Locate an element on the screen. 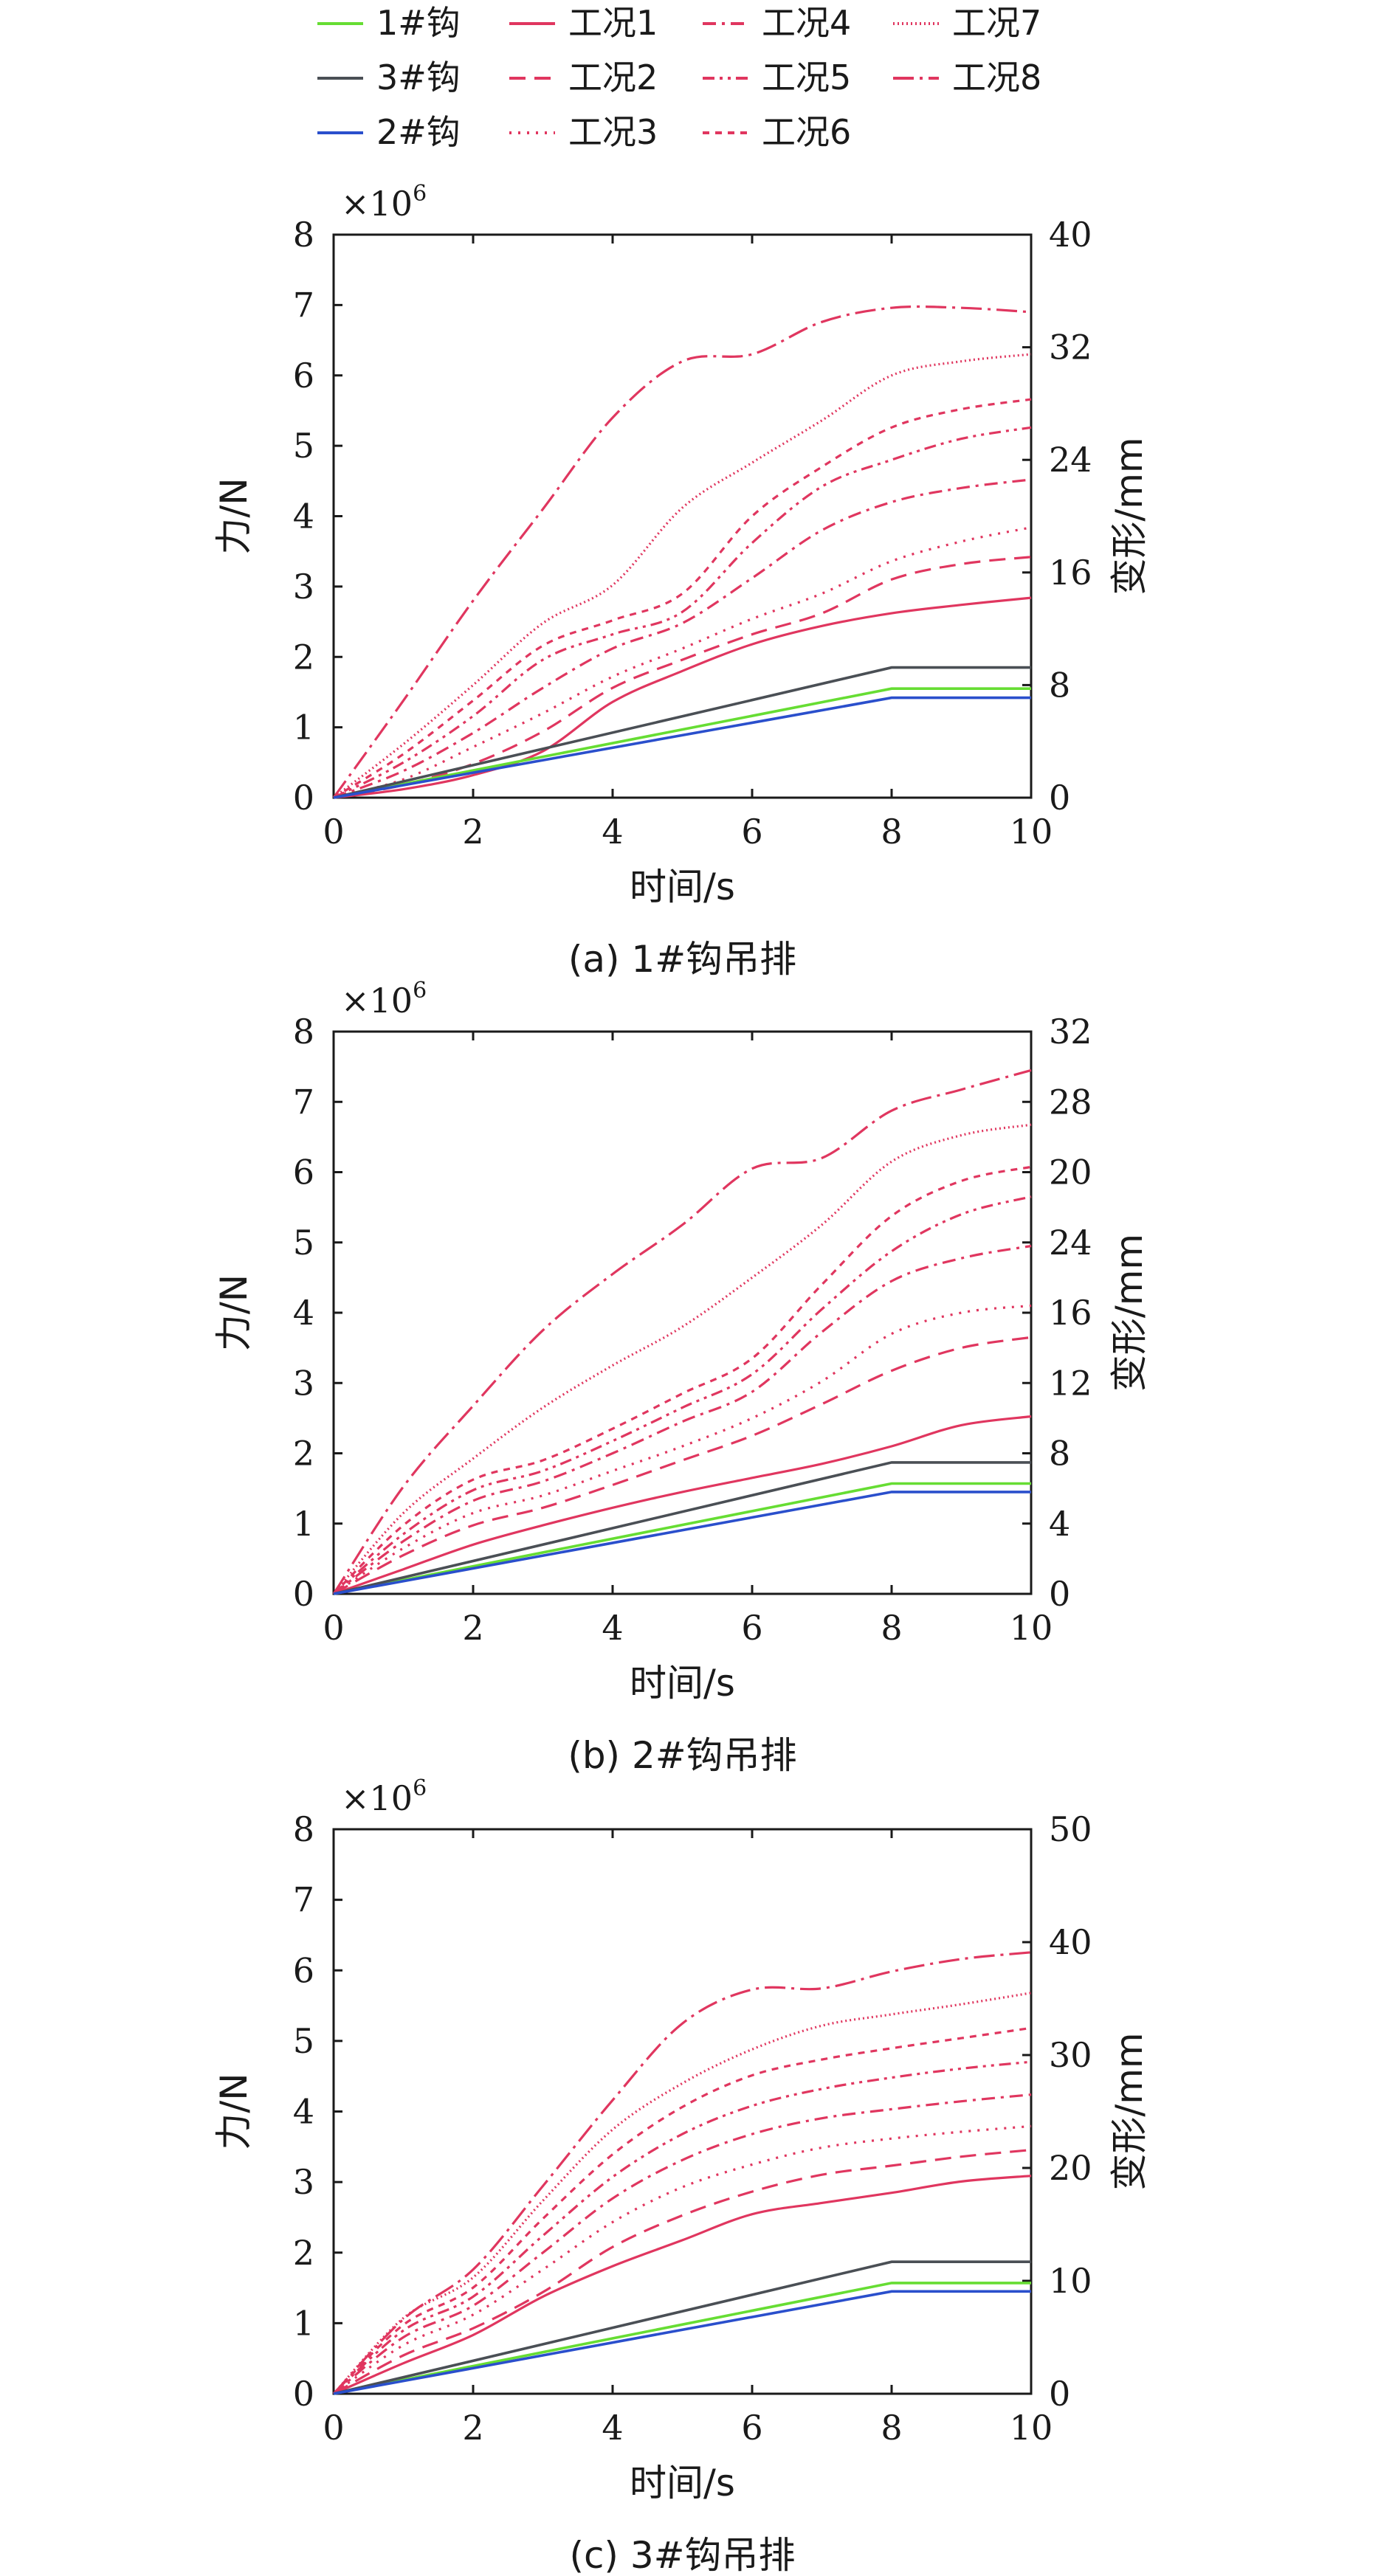 This screenshot has height=2576, width=1395. legend-label: 工况6 is located at coordinates (806, 132).